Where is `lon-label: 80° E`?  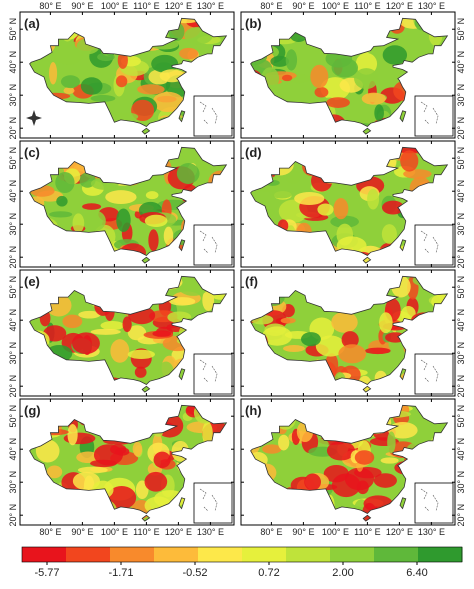
lon-label: 80° E is located at coordinates (271, 6).